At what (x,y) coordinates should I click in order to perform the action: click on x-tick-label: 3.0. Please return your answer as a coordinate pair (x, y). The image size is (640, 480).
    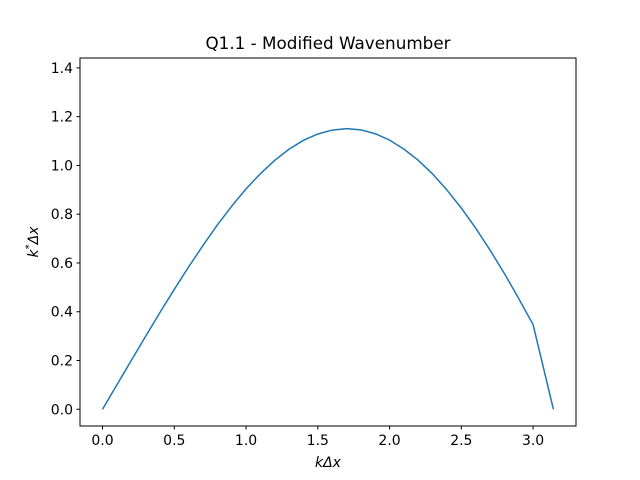
    Looking at the image, I should click on (533, 441).